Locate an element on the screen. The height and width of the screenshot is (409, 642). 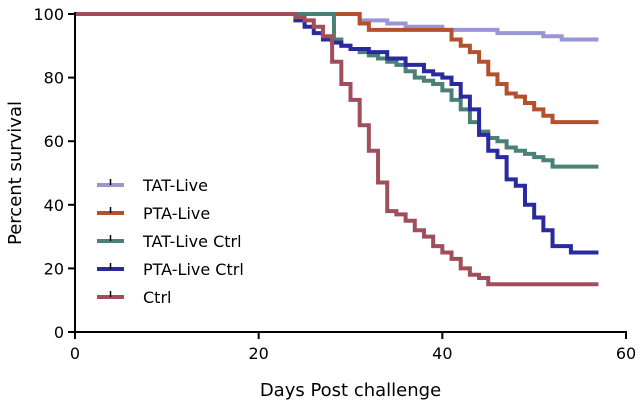
x-tick-label: 40 is located at coordinates (442, 353).